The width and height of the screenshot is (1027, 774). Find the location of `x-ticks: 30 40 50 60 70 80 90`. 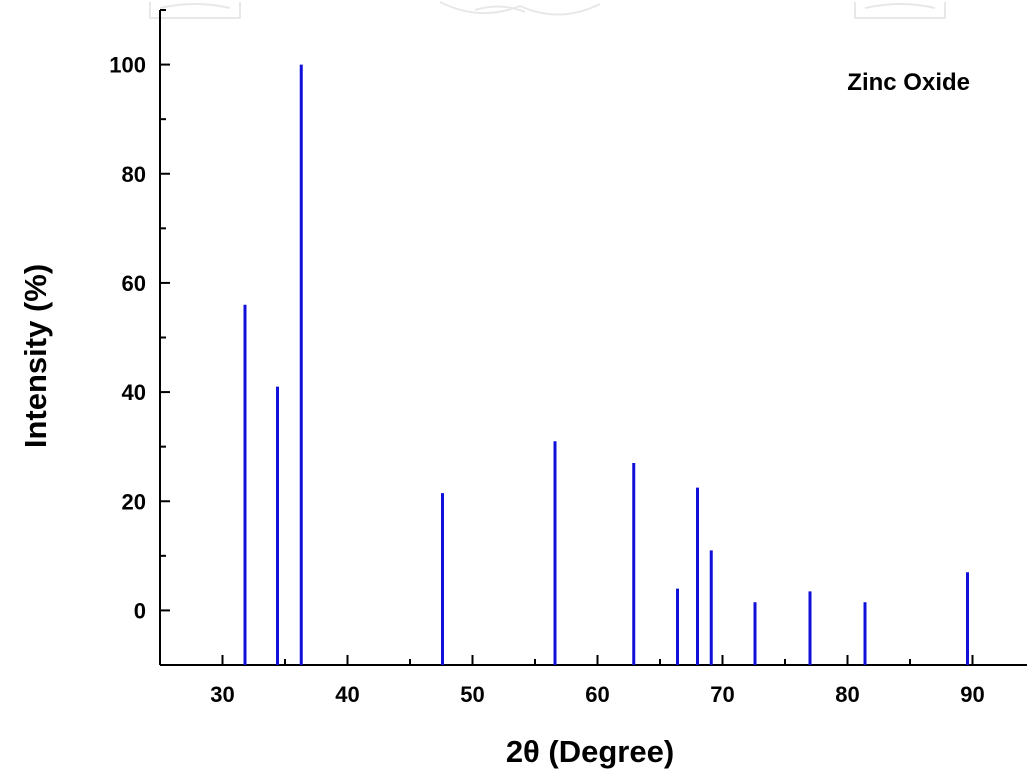

x-ticks: 30 40 50 60 70 80 90 is located at coordinates (572, 681).